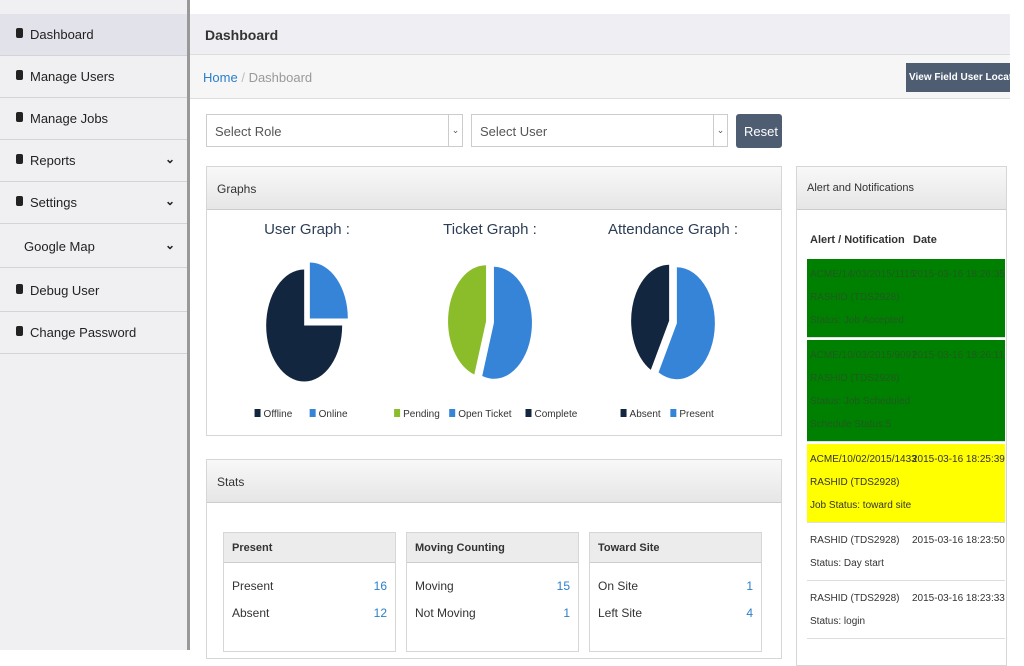  I want to click on select-label: Select Role, so click(248, 131).